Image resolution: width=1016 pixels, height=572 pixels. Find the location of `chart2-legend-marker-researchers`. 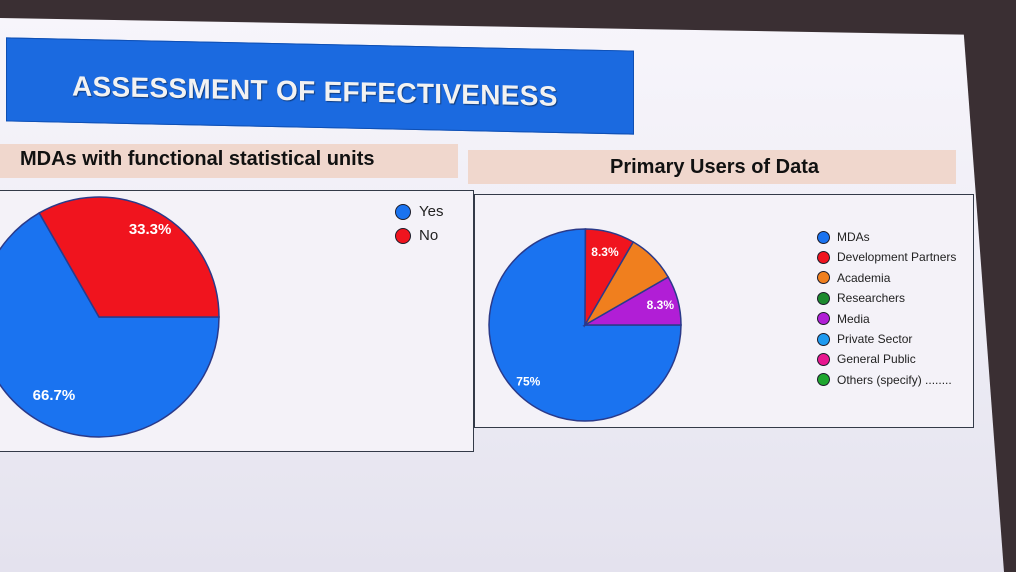

chart2-legend-marker-researchers is located at coordinates (823, 298).